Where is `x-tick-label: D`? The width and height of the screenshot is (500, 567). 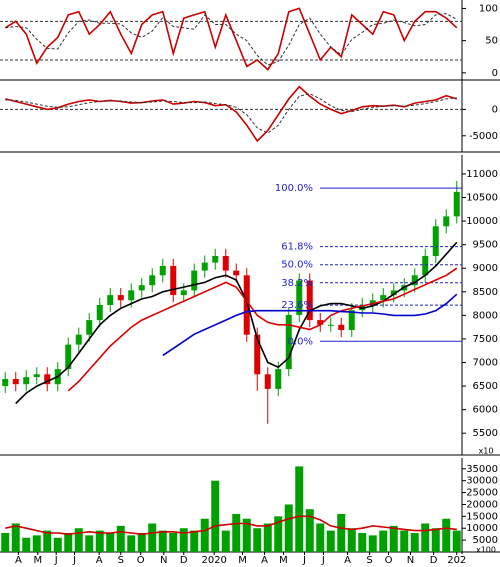 x-tick-label: D is located at coordinates (434, 560).